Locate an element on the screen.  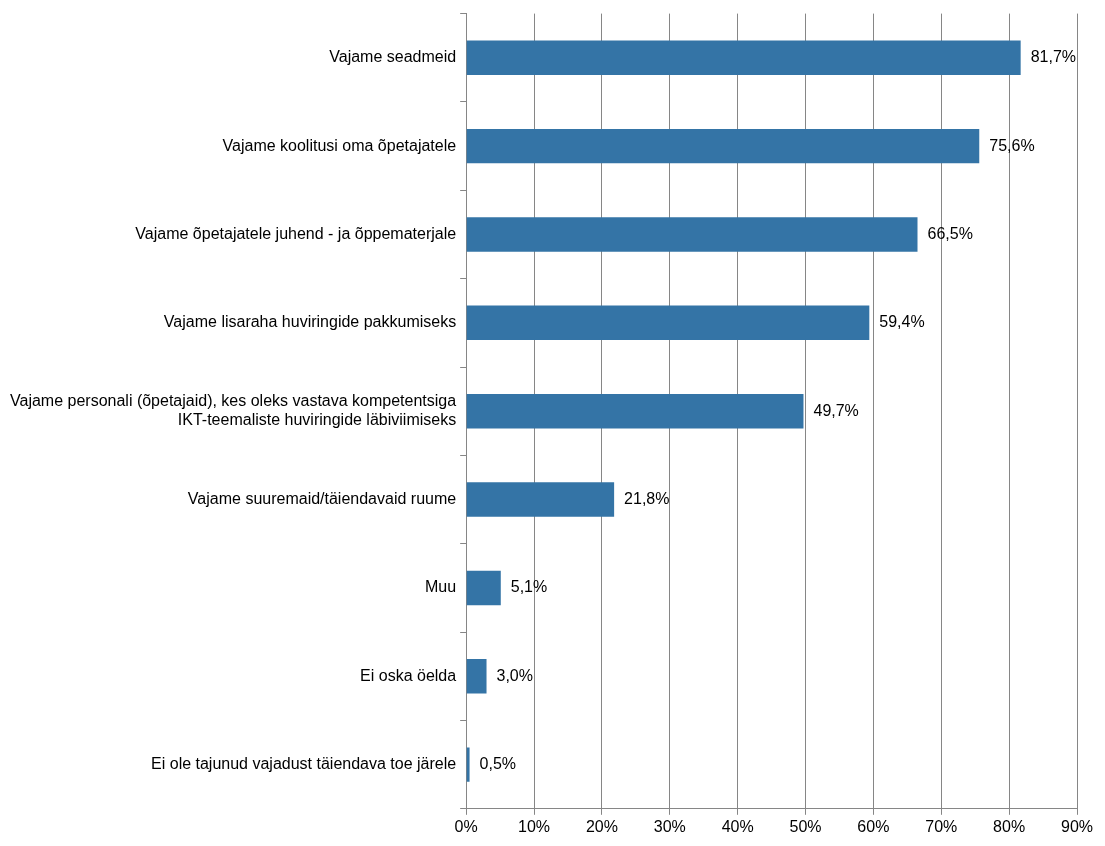
x-tick-label: 20% is located at coordinates (601, 826).